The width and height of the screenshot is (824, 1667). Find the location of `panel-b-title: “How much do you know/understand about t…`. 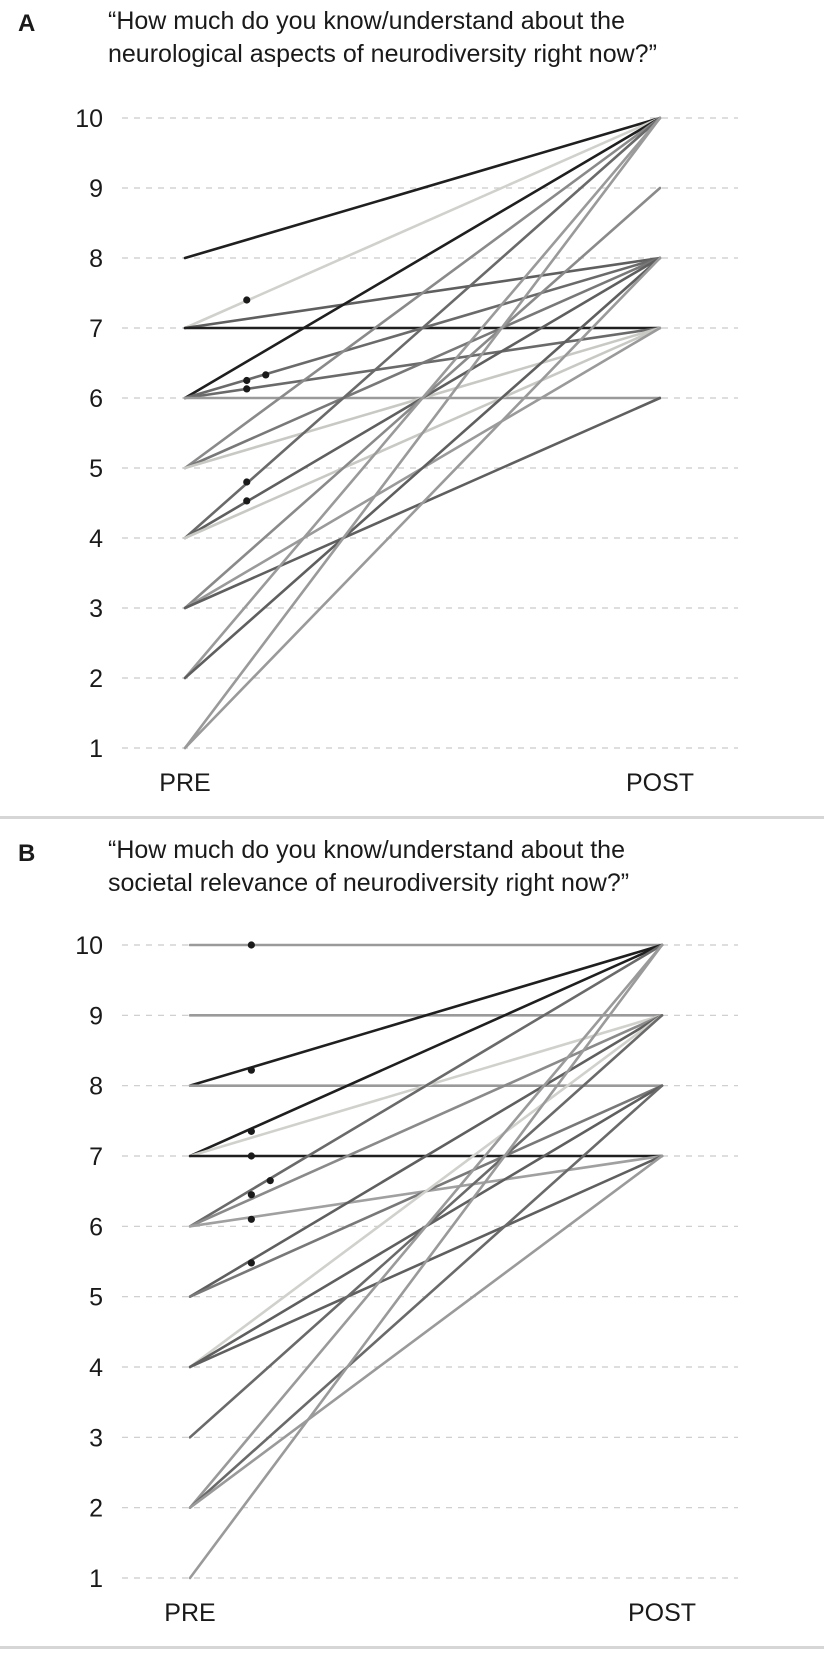

panel-b-title: “How much do you know/understand about t… is located at coordinates (368, 867).